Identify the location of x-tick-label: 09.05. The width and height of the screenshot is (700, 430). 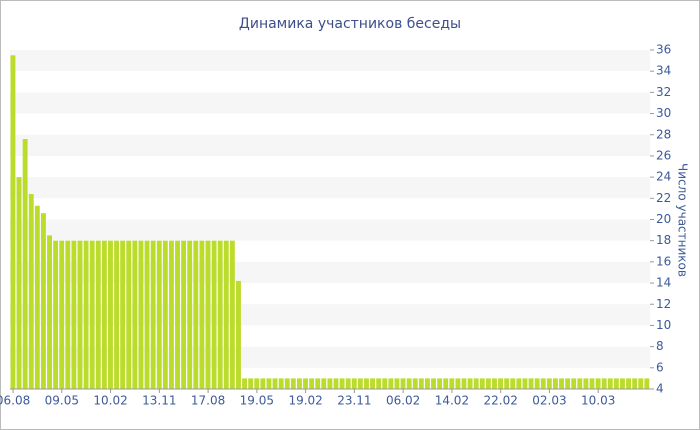
(62, 401).